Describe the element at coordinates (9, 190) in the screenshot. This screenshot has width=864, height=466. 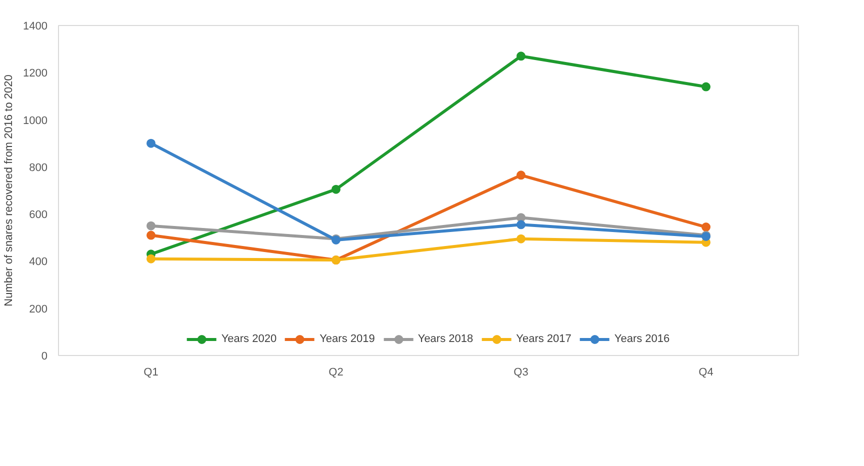
I see `y-axis-title: Number of snares recovered from 2016 to 2020` at that location.